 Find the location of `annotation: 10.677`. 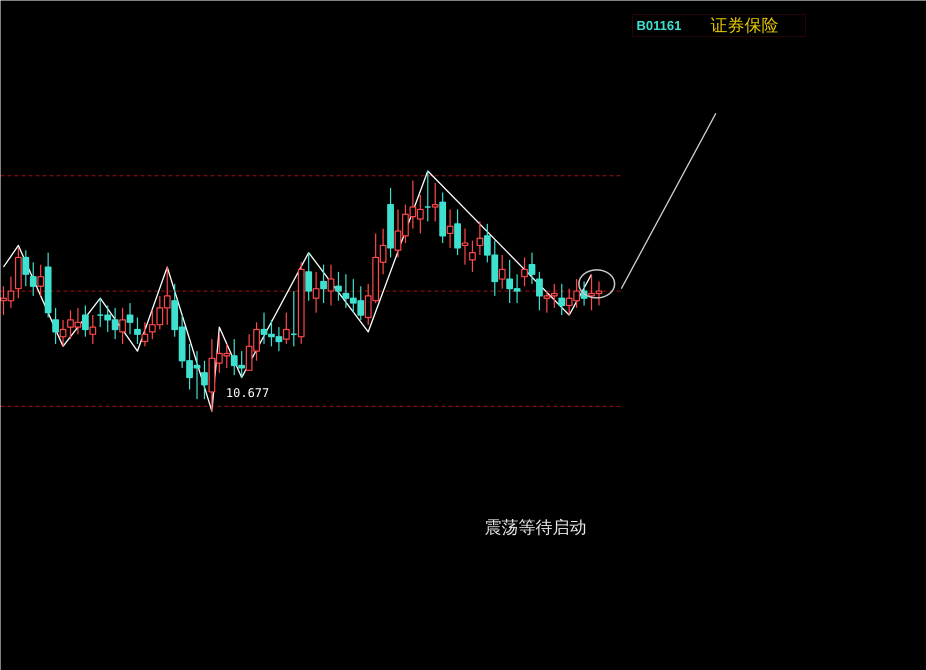

annotation: 10.677 is located at coordinates (248, 393).